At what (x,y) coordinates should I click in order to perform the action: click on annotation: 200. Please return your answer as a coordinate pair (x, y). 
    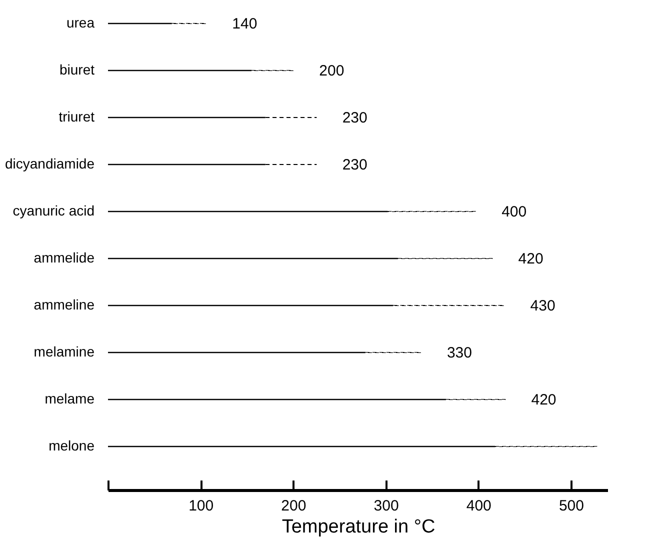
    Looking at the image, I should click on (331, 71).